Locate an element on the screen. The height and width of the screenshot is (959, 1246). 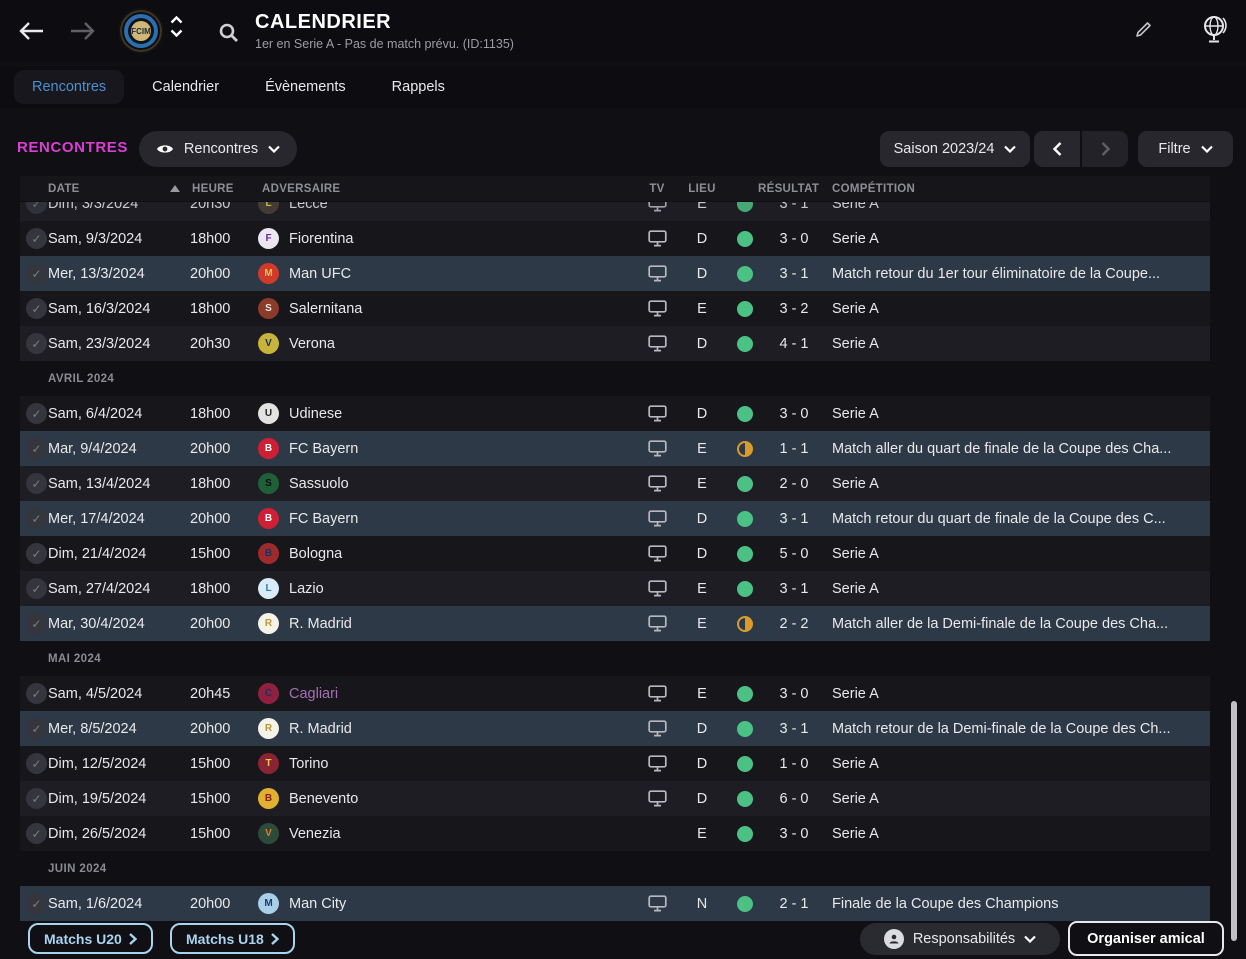
search-icon is located at coordinates (229, 33).